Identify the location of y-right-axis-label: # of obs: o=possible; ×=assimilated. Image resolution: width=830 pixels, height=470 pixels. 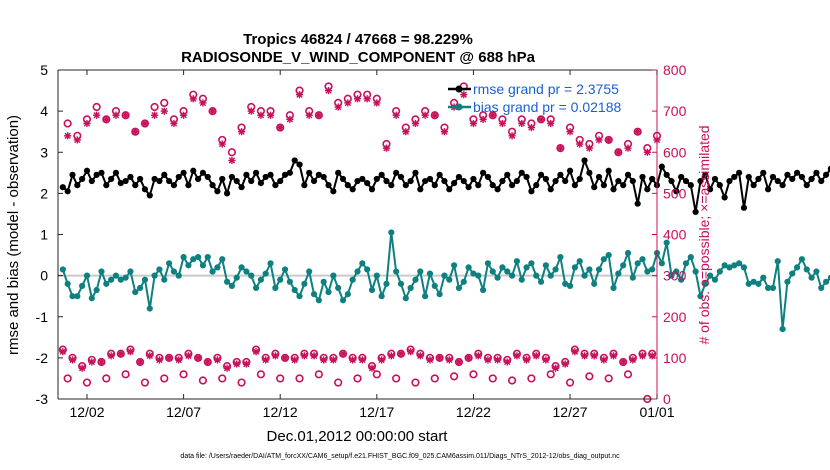
(704, 234).